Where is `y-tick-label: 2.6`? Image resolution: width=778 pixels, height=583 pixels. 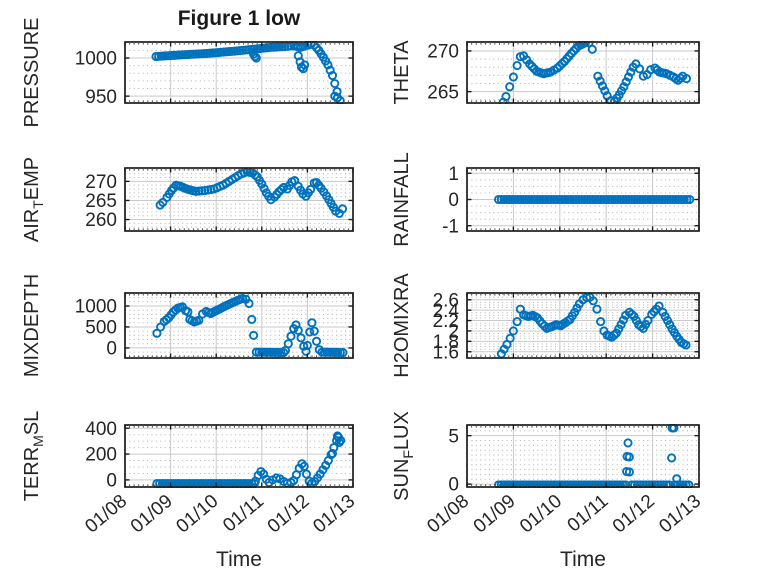
y-tick-label: 2.6 is located at coordinates (446, 300).